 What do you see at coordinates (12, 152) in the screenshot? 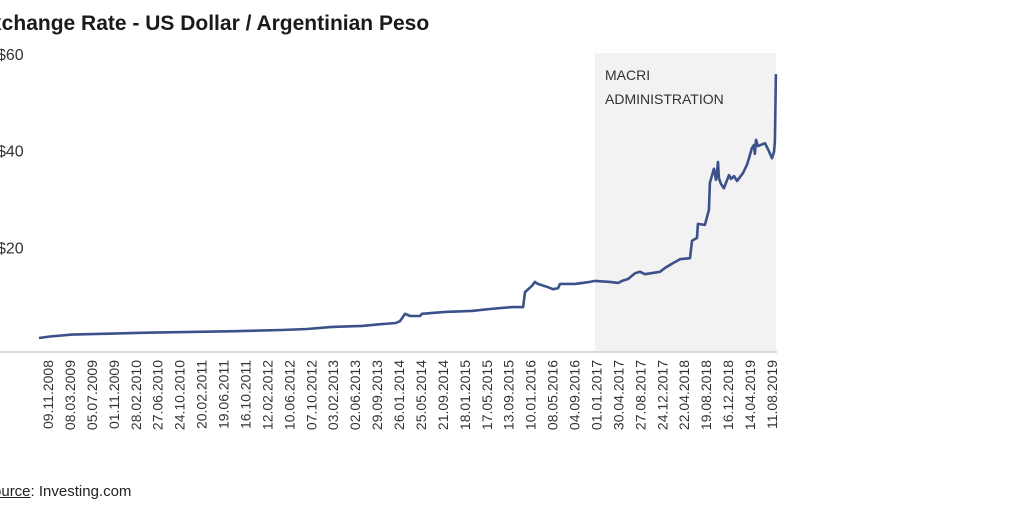
I see `y-tick-label: $40` at bounding box center [12, 152].